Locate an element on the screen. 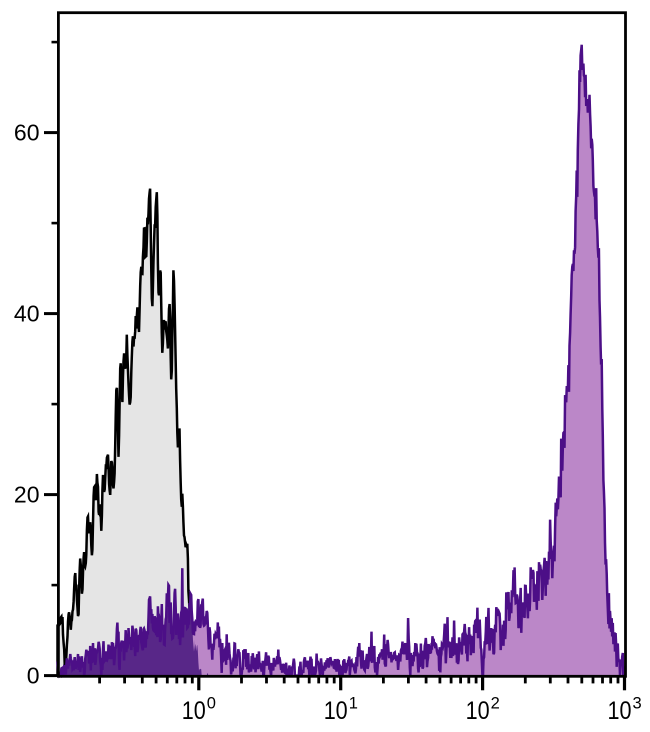  svg-text: 60 is located at coordinates (27, 133).